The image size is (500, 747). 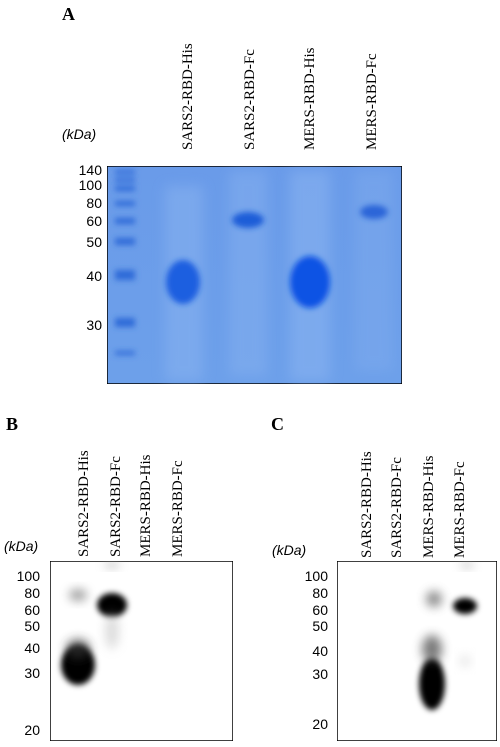 What do you see at coordinates (84, 503) in the screenshot?
I see `panel-b-lane-label-1: SARS2-RBD-His` at bounding box center [84, 503].